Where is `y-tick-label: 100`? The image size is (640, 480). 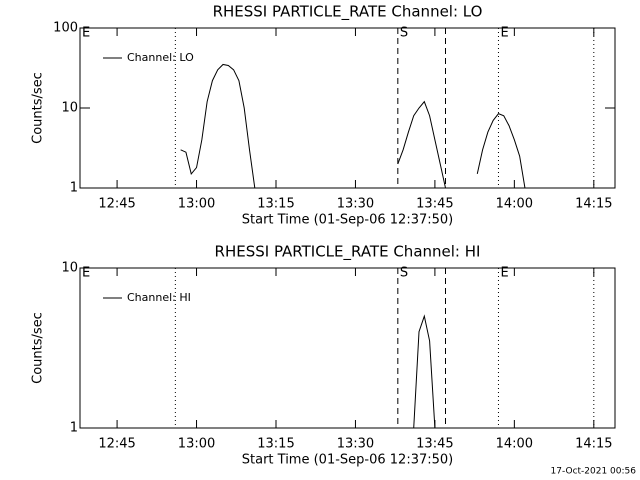
y-tick-label: 100 is located at coordinates (65, 28).